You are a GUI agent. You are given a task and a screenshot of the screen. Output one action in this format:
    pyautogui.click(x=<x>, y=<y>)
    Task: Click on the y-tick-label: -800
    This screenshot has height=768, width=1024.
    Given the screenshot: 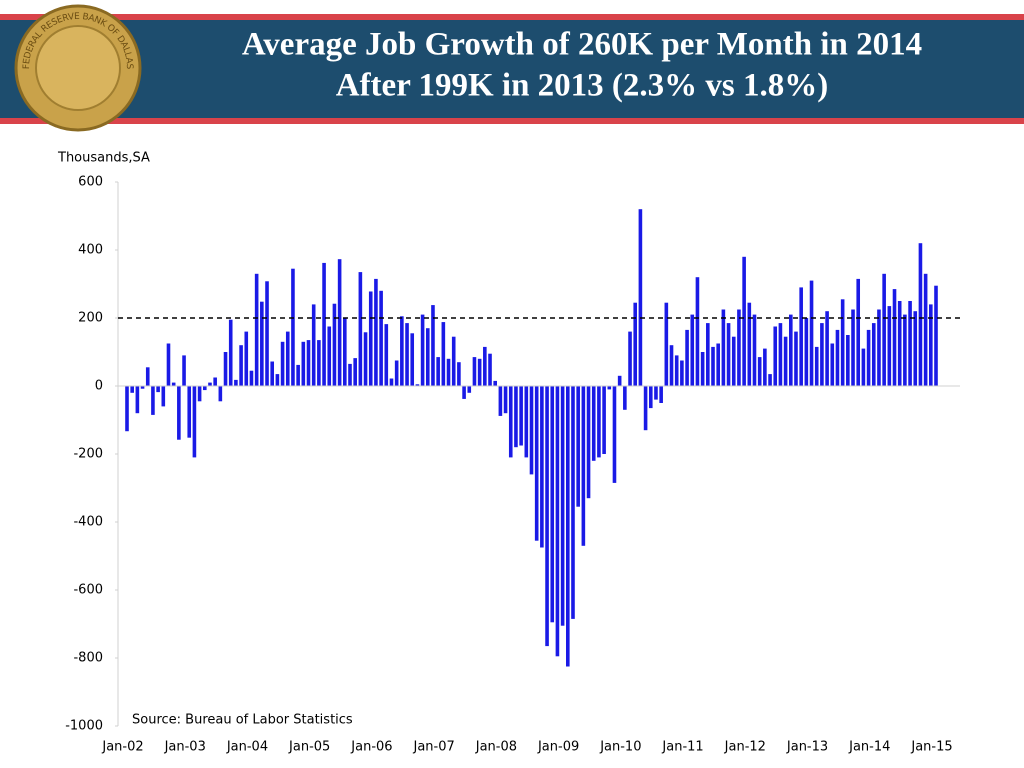 What is the action you would take?
    pyautogui.click(x=88, y=658)
    